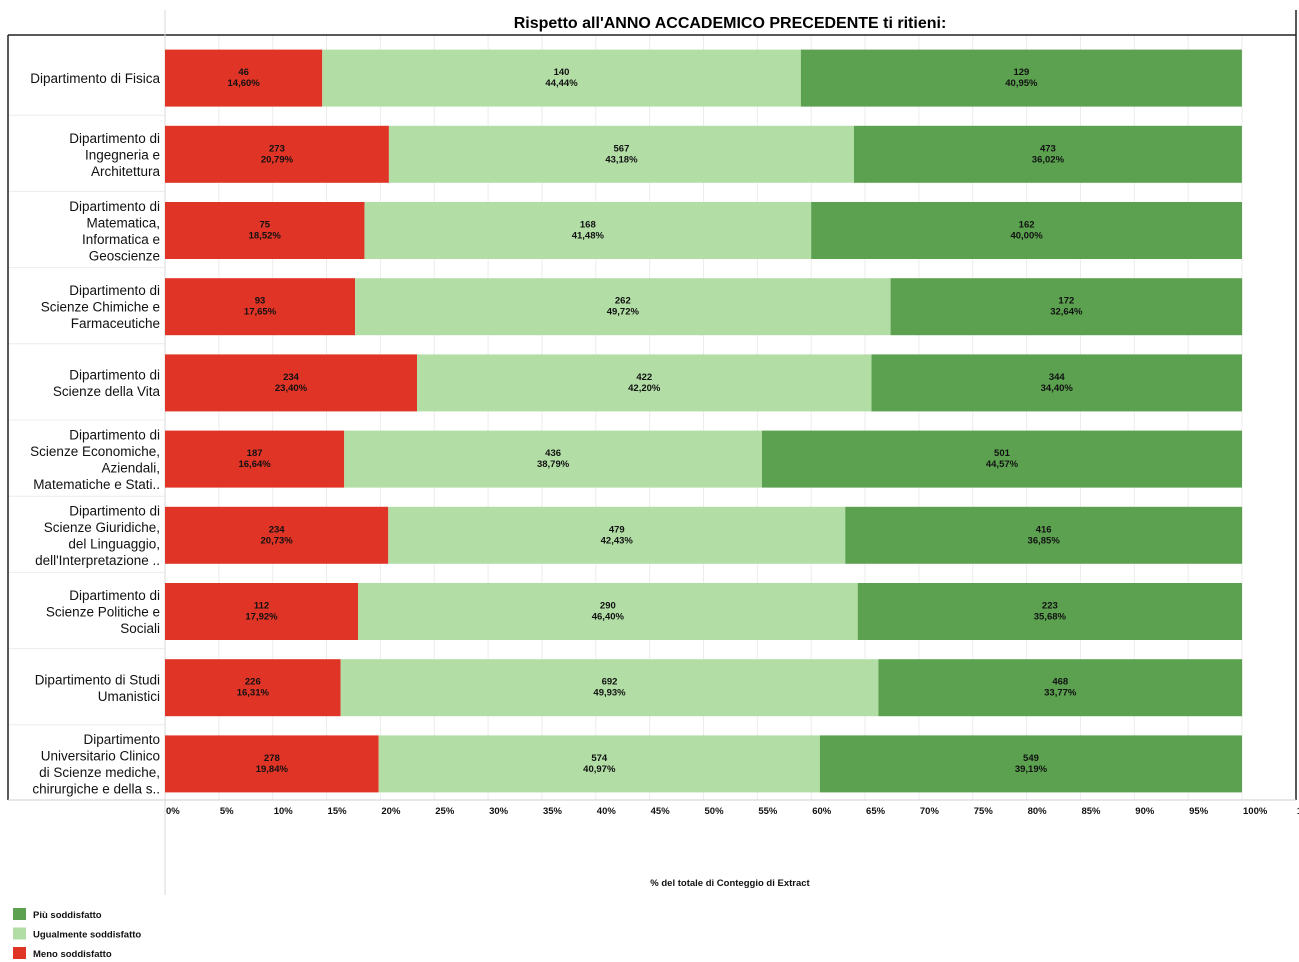 This screenshot has width=1299, height=962. What do you see at coordinates (264, 225) in the screenshot?
I see `data-label-count: 75` at bounding box center [264, 225].